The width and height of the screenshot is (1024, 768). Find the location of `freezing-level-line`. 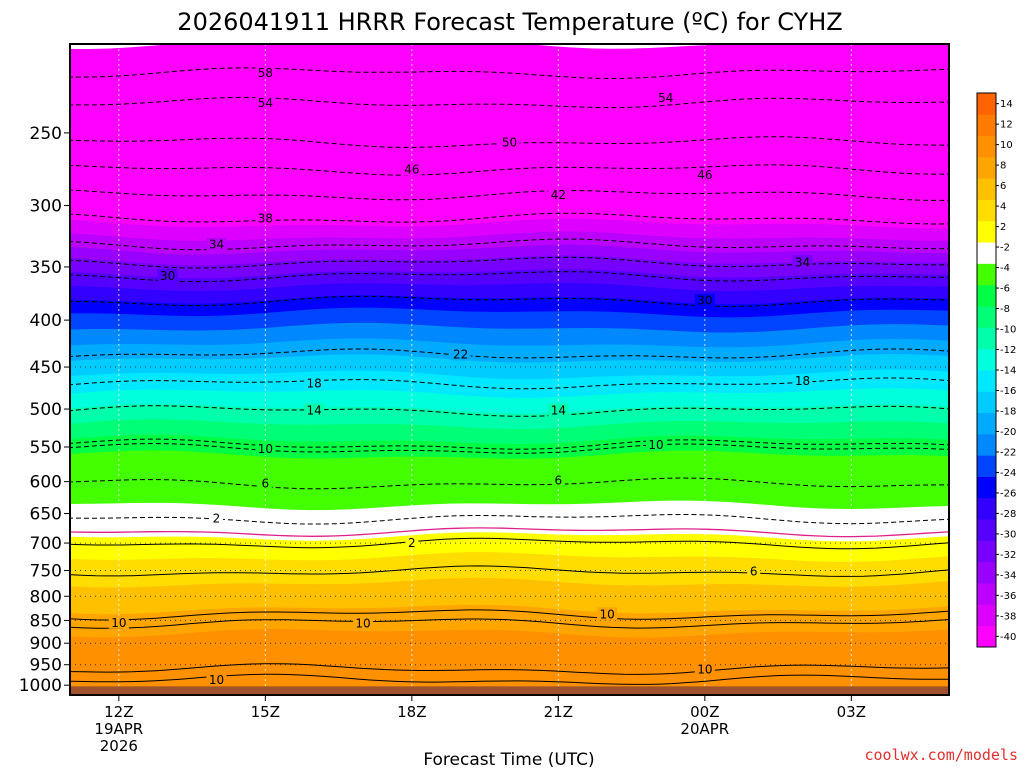

freezing-level-line is located at coordinates (509, 532).